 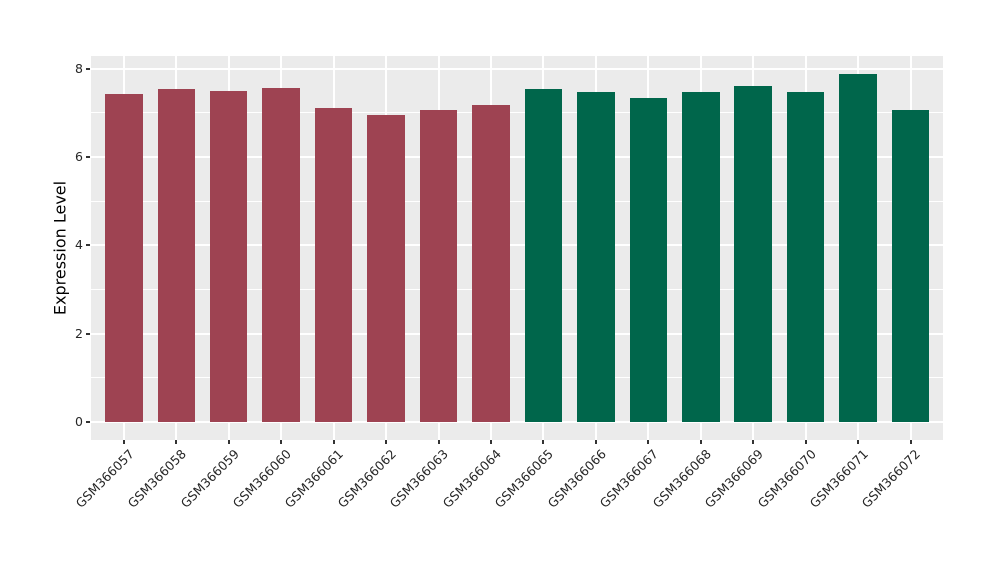 What do you see at coordinates (176, 255) in the screenshot?
I see `bar-GSM366058` at bounding box center [176, 255].